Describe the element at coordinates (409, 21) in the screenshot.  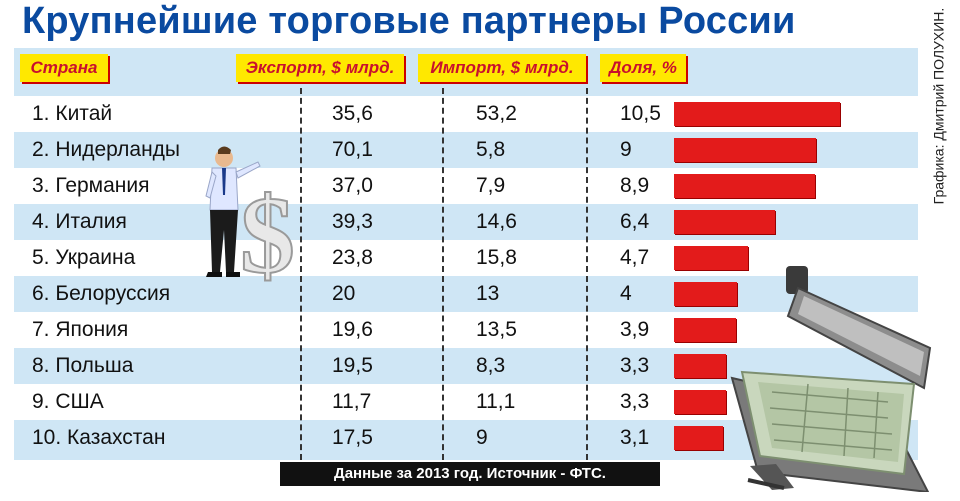
I see `page-title: Крупнейшие торговые партнеры России` at that location.